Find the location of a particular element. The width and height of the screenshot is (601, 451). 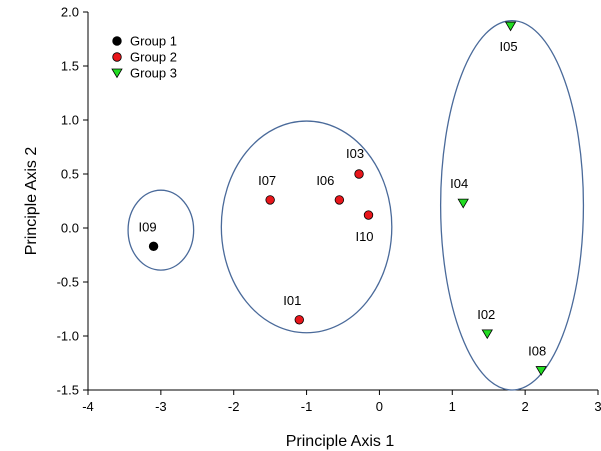

data-point-i09 is located at coordinates (153, 246).